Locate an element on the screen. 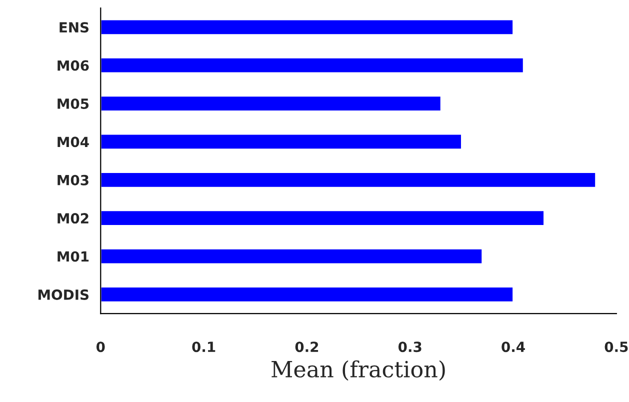 This screenshot has height=402, width=629. x-tick-label: 0.5 is located at coordinates (616, 347).